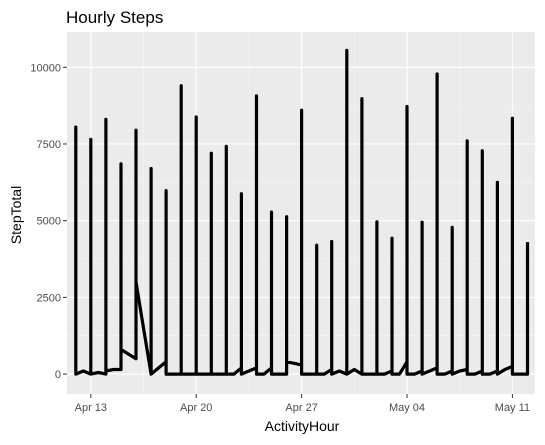 Image resolution: width=545 pixels, height=445 pixels. I want to click on x-tick-label: May 11, so click(512, 408).